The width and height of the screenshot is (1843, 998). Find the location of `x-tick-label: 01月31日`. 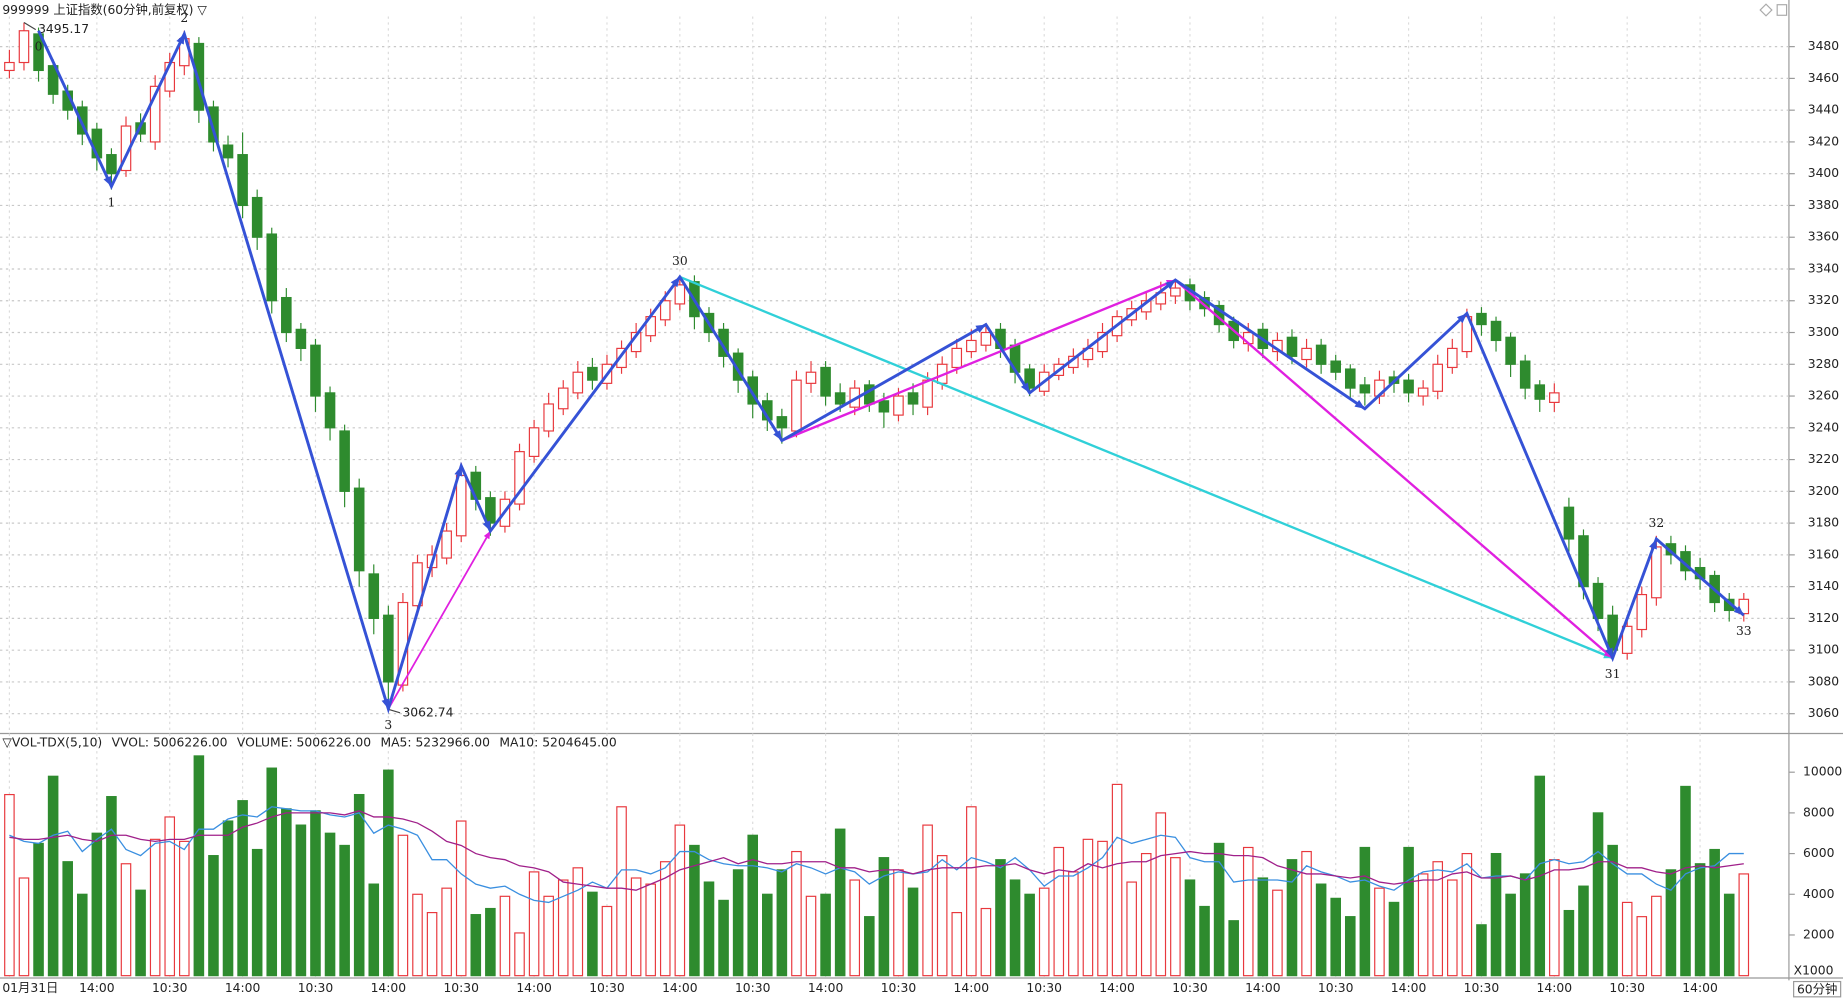

x-tick-label: 01月31日 is located at coordinates (30, 988).